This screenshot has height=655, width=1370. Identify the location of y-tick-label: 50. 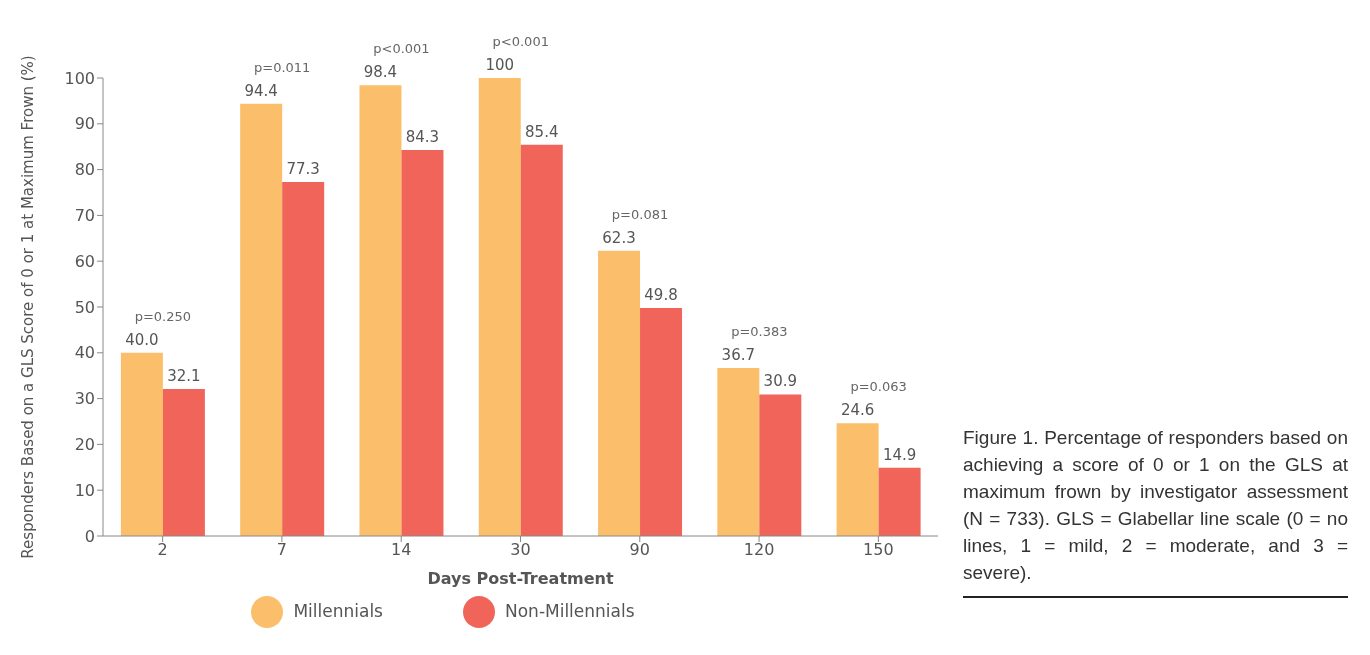
(84, 307).